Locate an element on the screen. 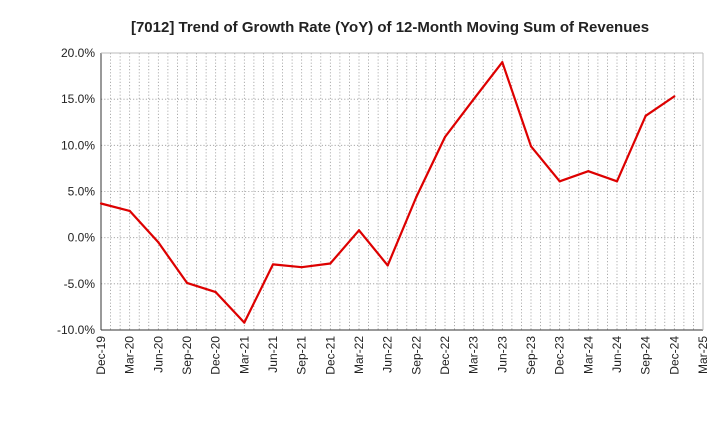 The width and height of the screenshot is (720, 440). y-tick-label: -10.0% is located at coordinates (76, 330).